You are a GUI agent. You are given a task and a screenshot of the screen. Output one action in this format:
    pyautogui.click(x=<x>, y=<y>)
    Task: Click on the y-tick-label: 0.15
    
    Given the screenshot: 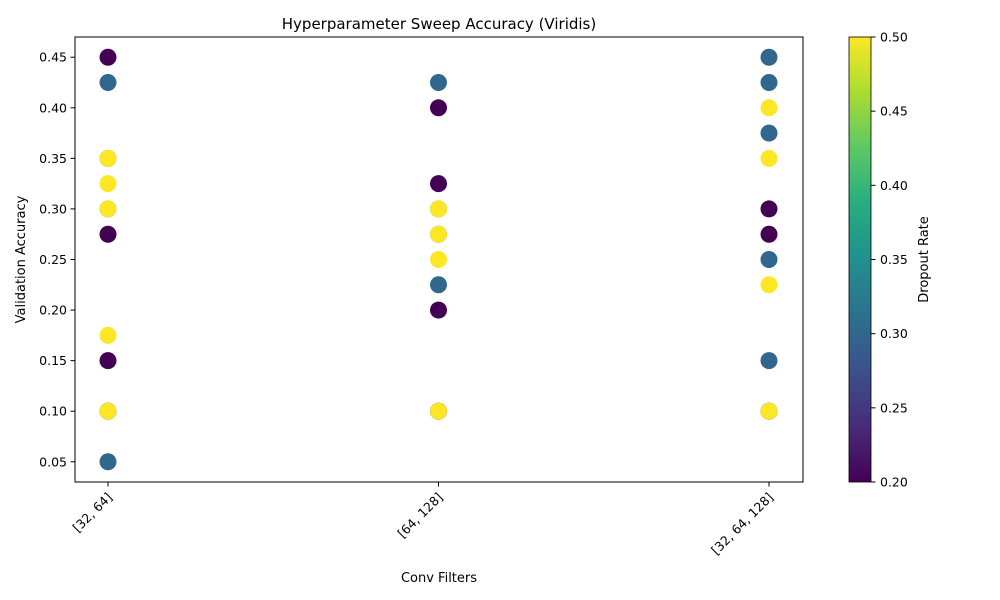 What is the action you would take?
    pyautogui.click(x=53, y=360)
    